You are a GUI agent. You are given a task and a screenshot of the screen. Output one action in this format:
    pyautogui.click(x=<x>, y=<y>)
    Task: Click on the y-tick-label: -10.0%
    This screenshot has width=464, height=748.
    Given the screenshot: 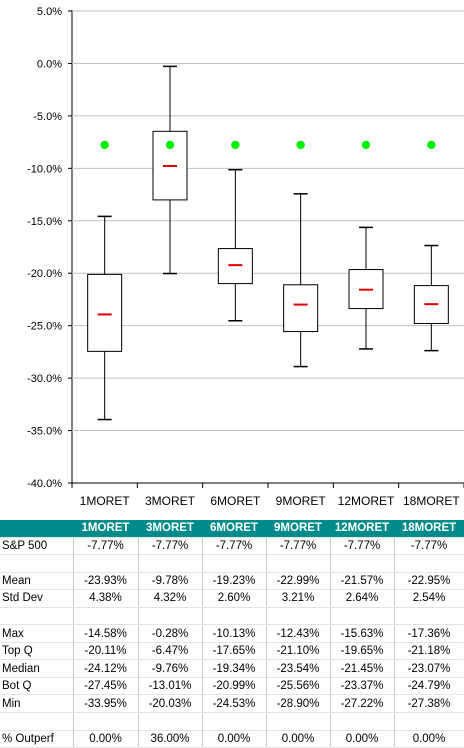 What is the action you would take?
    pyautogui.click(x=44, y=169)
    